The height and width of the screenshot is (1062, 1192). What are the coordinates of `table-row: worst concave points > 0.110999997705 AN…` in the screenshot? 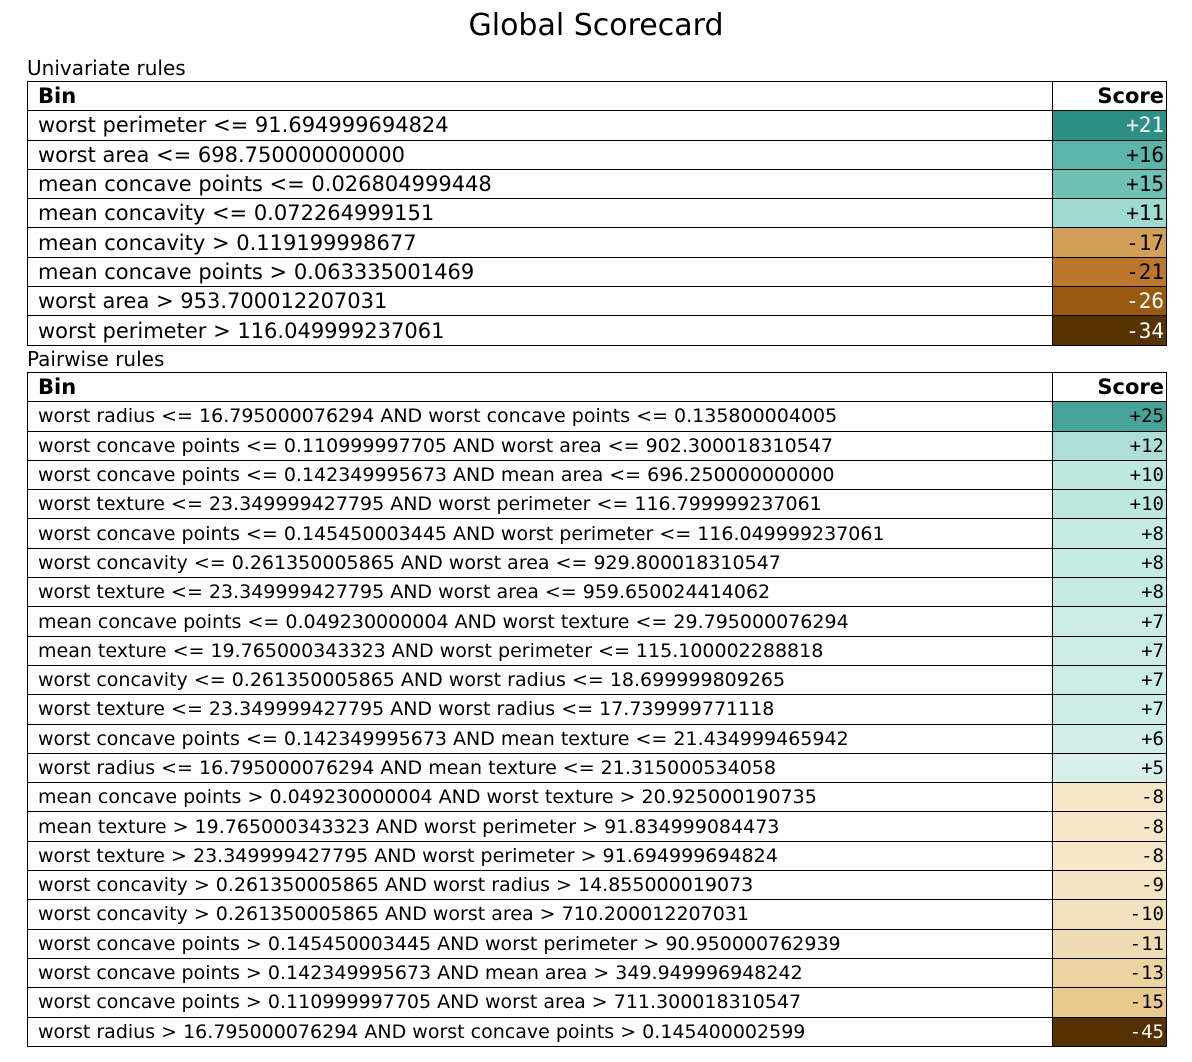 It's located at (597, 1002).